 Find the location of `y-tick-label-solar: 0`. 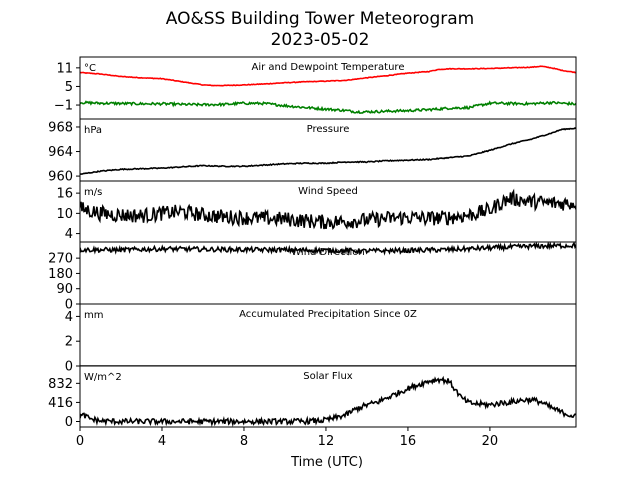

y-tick-label-solar: 0 is located at coordinates (69, 422).